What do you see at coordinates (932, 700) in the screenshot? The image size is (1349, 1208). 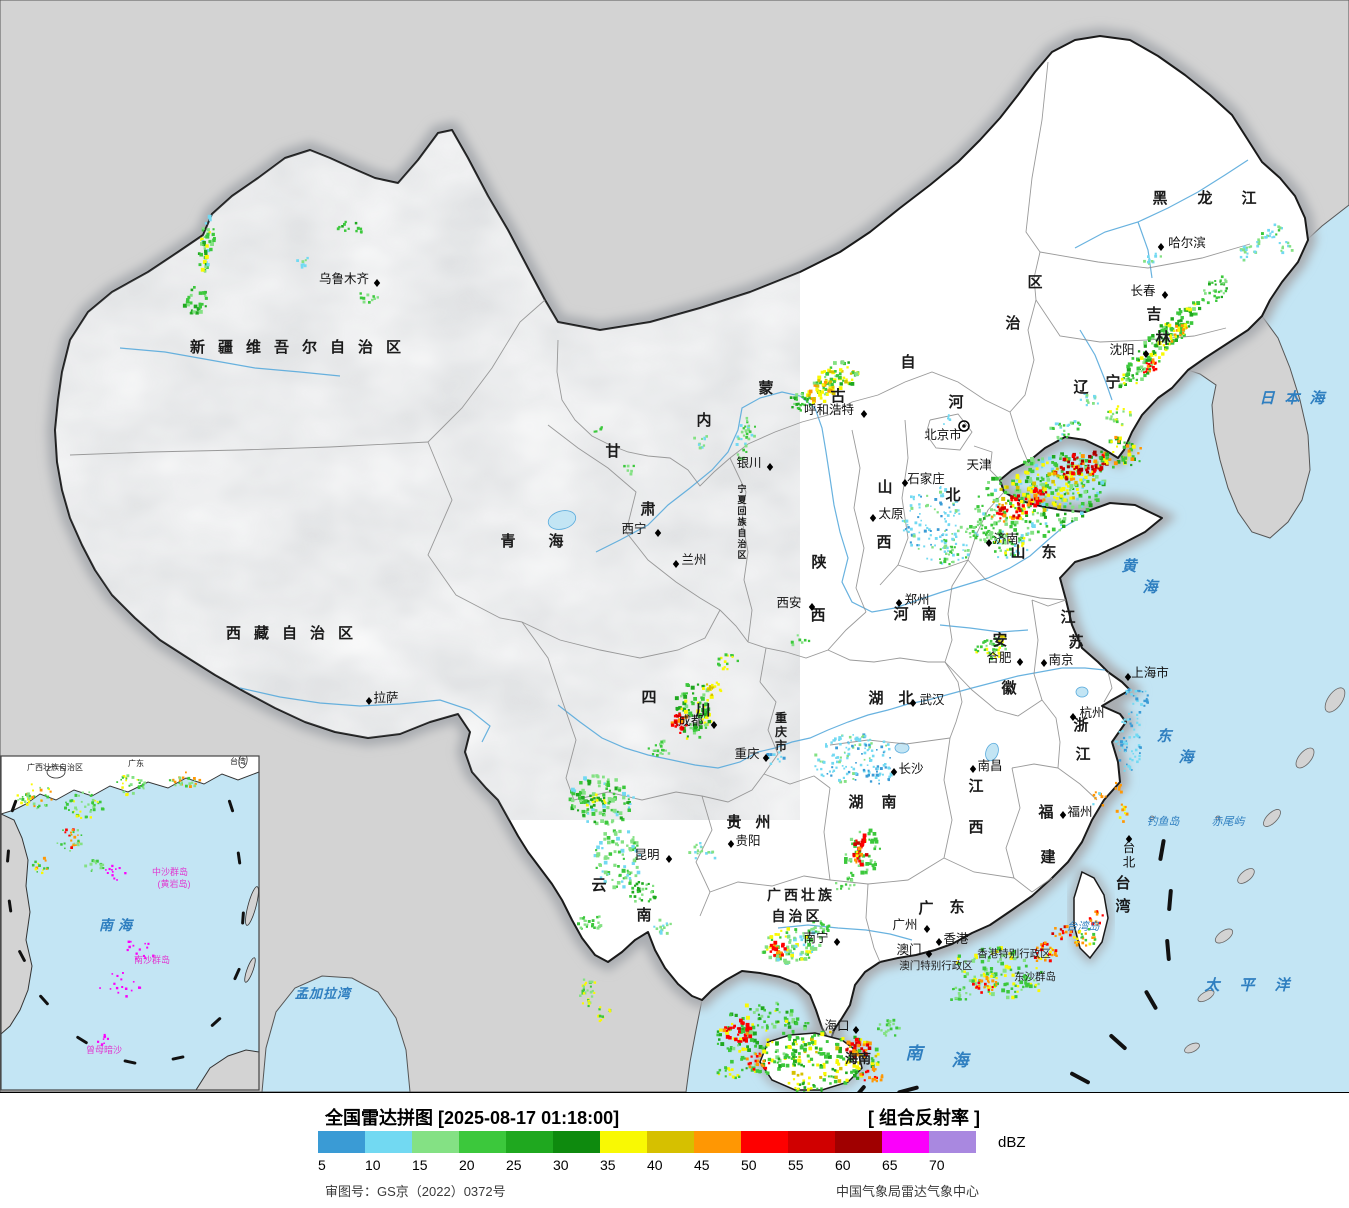 I see `city-label: 武汉` at bounding box center [932, 700].